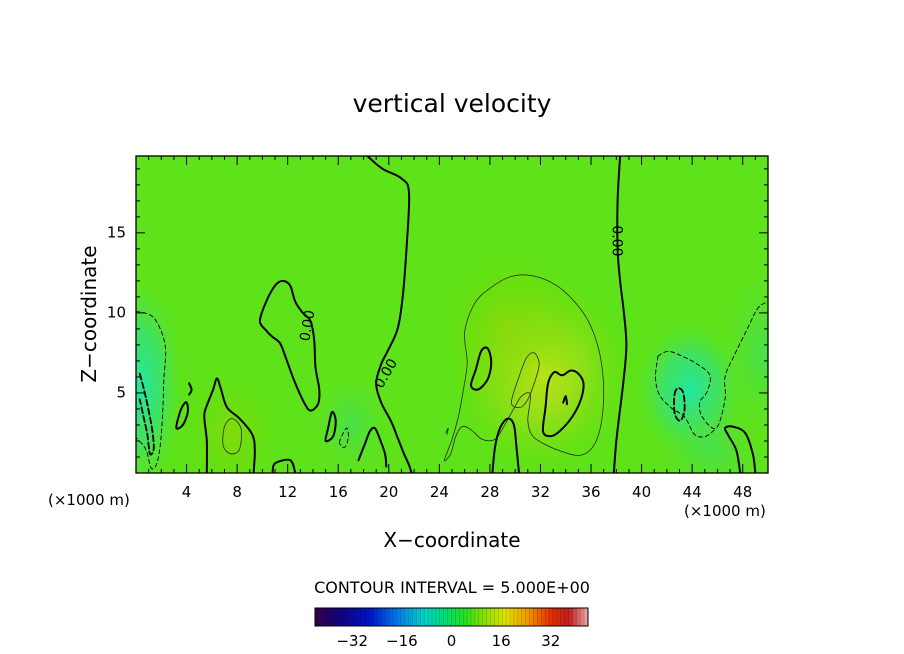  What do you see at coordinates (540, 492) in the screenshot?
I see `x-tick-label-32: 32` at bounding box center [540, 492].